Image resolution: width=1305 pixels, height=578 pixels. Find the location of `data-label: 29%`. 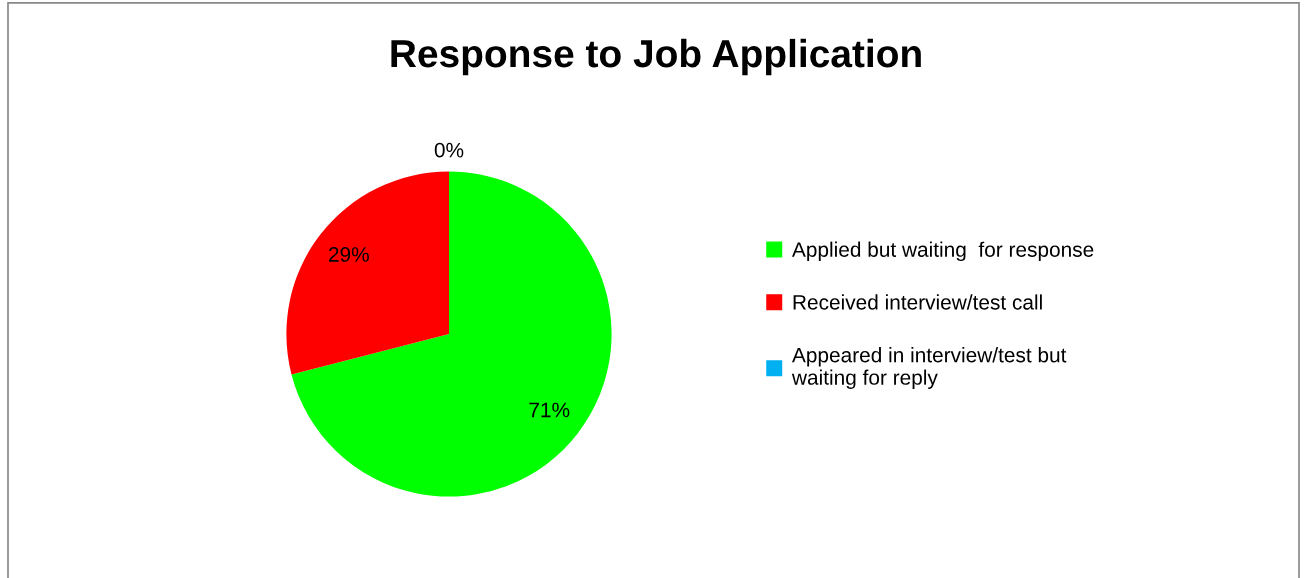

data-label: 29% is located at coordinates (348, 254).